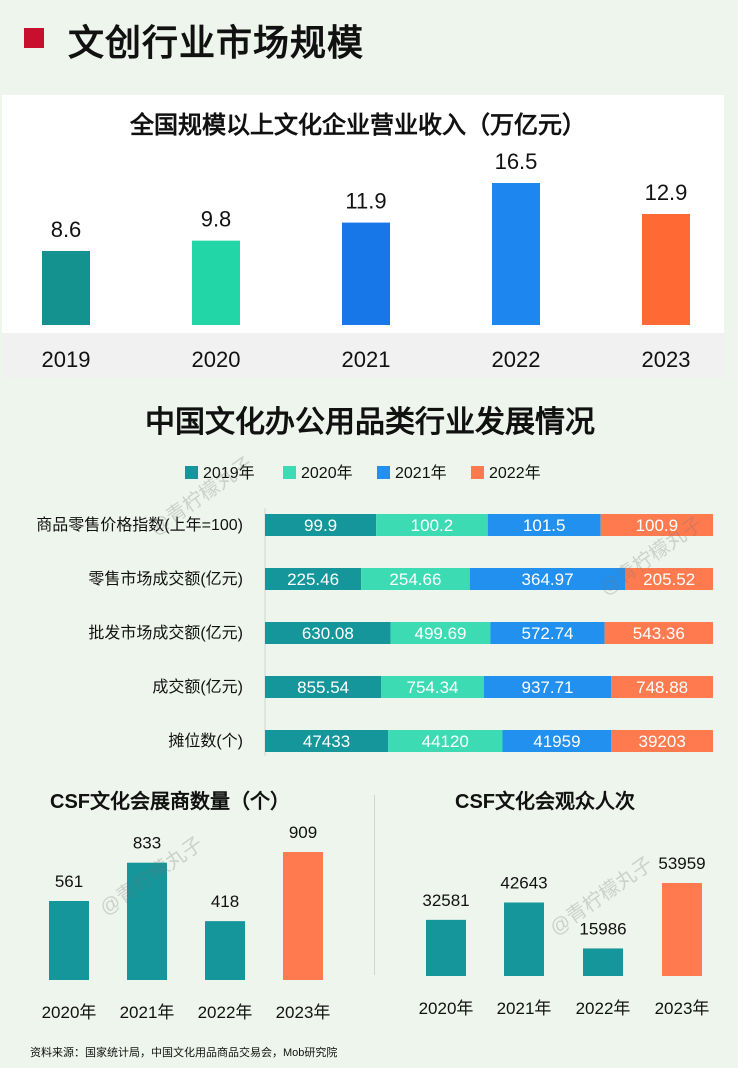 The height and width of the screenshot is (1068, 738). What do you see at coordinates (602, 928) in the screenshot?
I see `data-label: 15986` at bounding box center [602, 928].